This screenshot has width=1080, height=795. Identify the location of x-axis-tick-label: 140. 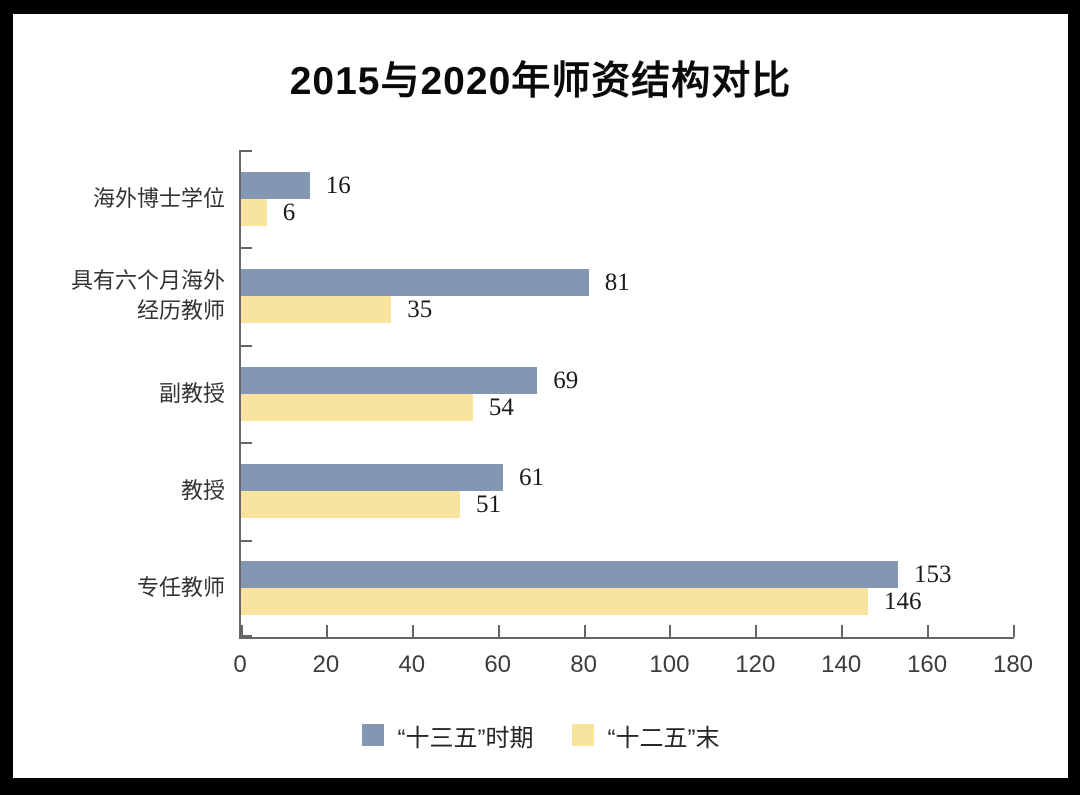
(841, 664).